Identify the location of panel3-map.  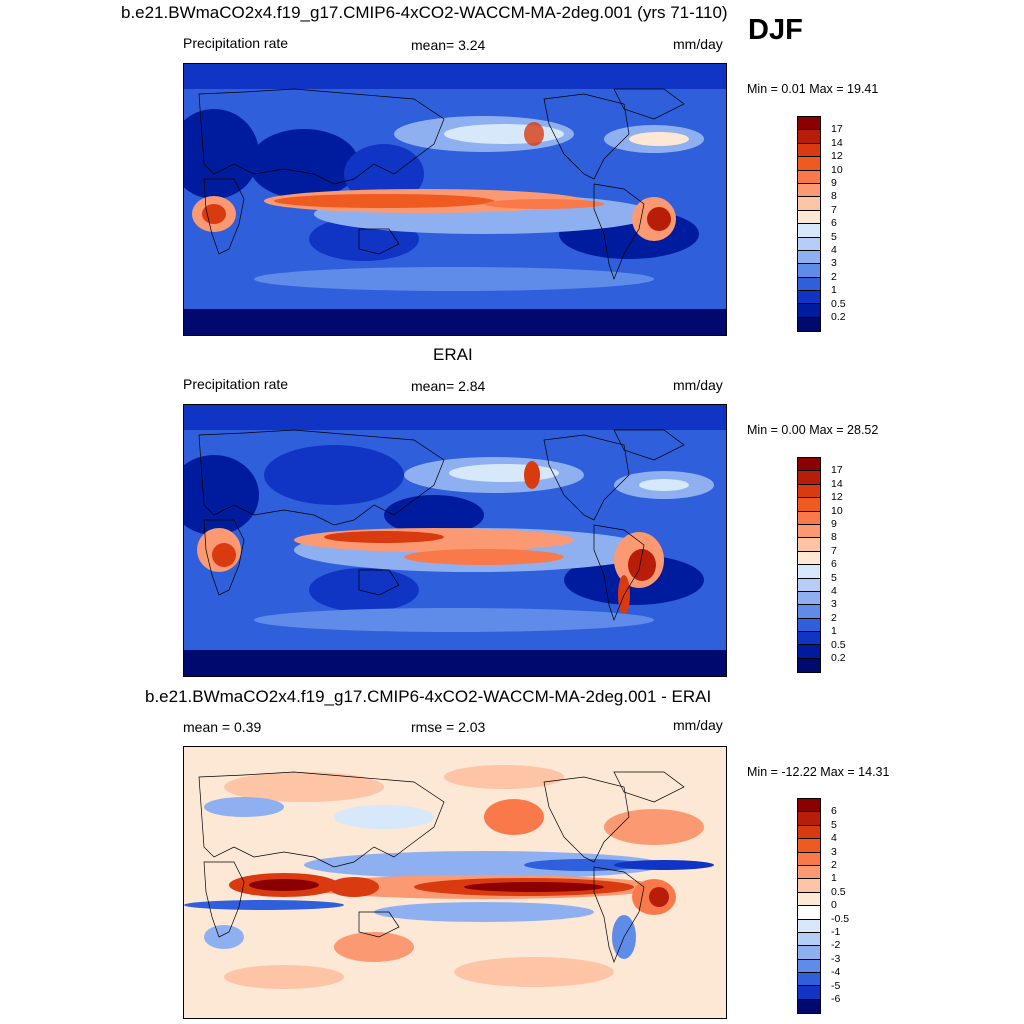
(455, 882).